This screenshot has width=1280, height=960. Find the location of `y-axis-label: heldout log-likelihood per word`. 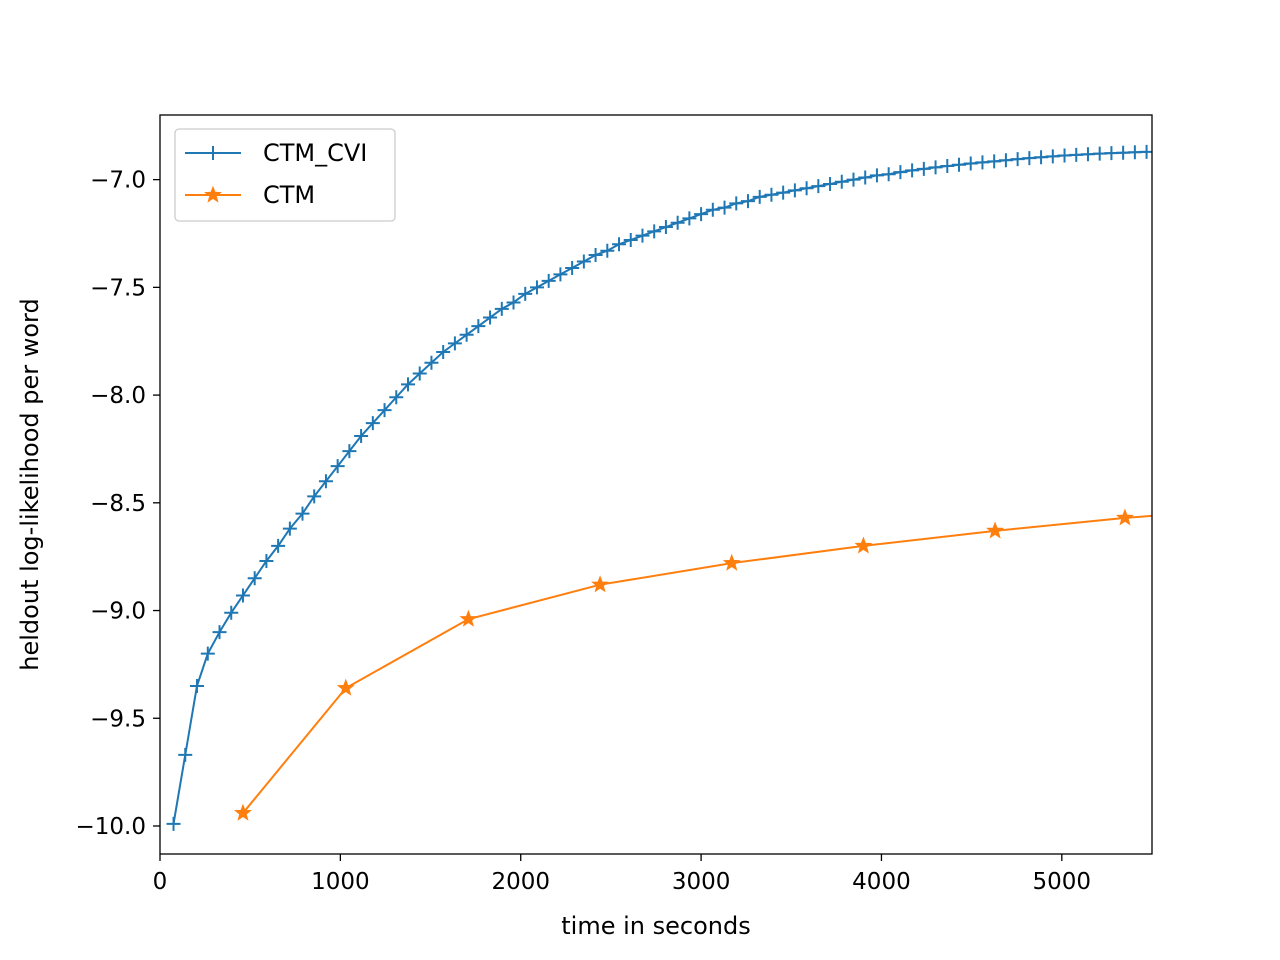

y-axis-label: heldout log-likelihood per word is located at coordinates (30, 484).